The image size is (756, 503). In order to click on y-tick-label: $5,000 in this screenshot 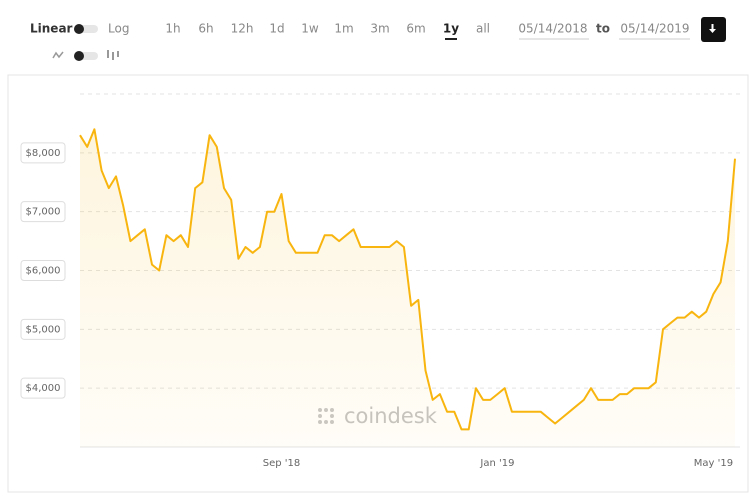, I will do `click(43, 329)`.